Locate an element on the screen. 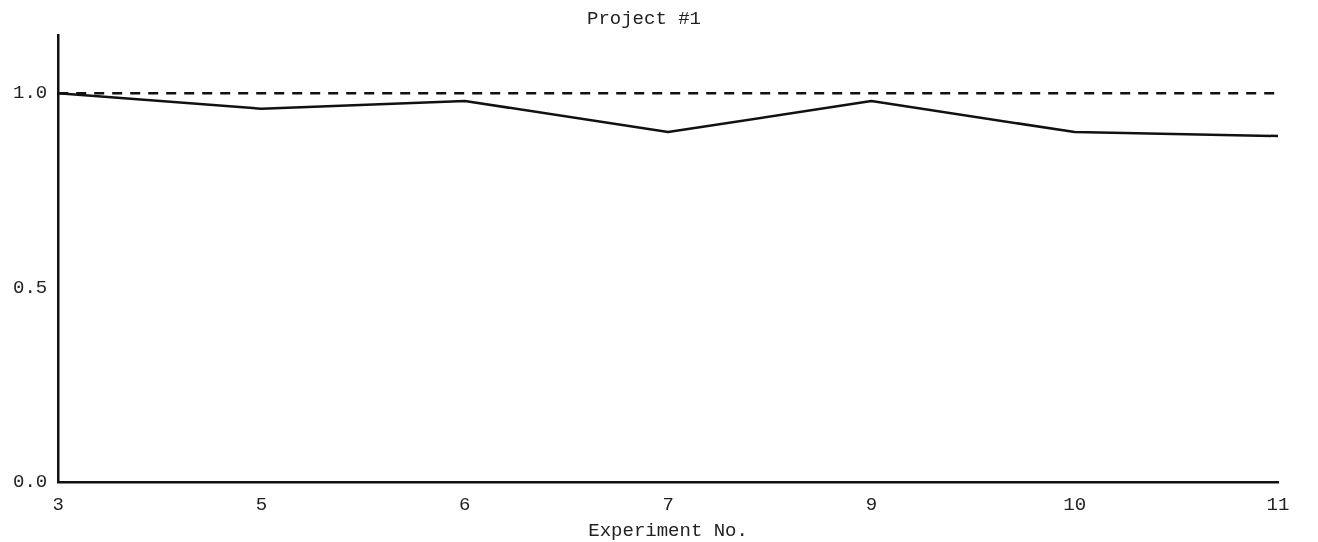 The image size is (1318, 542). x-tick-label: 9 is located at coordinates (871, 504).